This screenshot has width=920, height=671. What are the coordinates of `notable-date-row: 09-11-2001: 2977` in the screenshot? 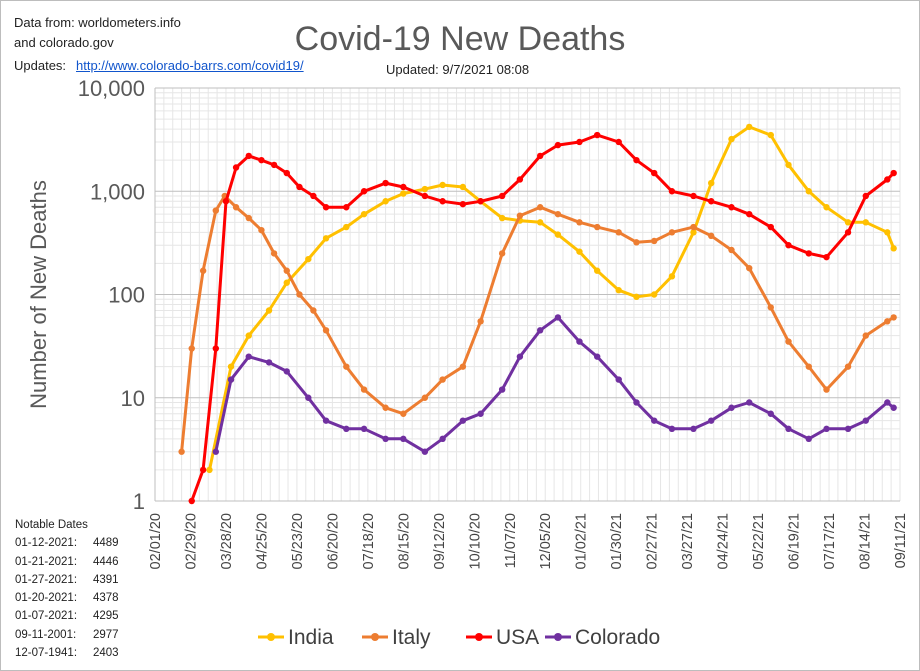 It's located at (67, 635).